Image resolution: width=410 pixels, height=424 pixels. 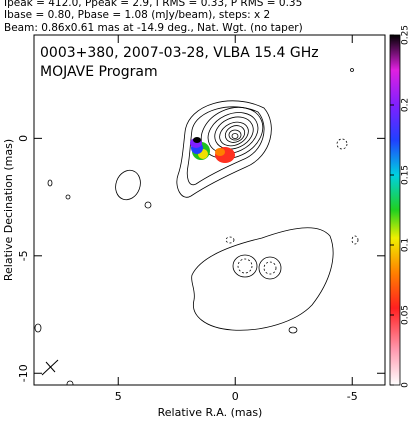 What do you see at coordinates (23, 373) in the screenshot?
I see `y-tick-label: -10` at bounding box center [23, 373].